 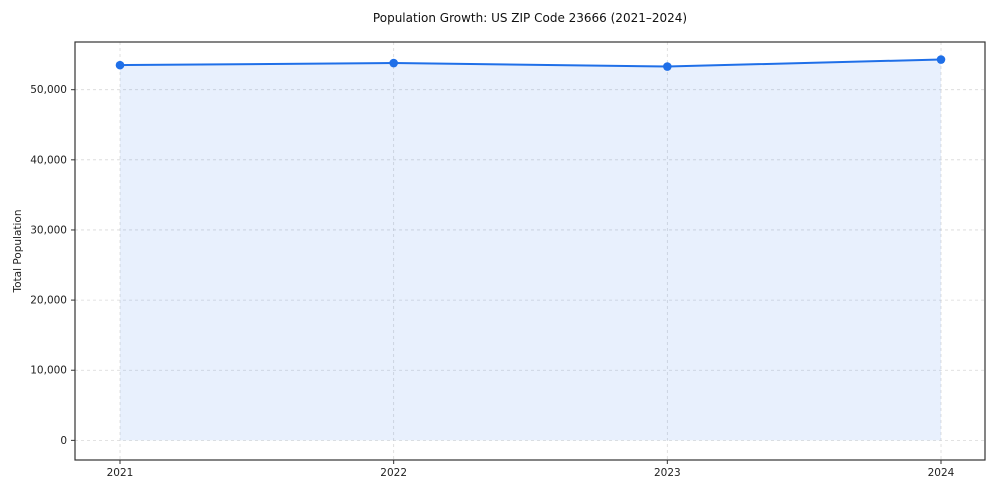 What do you see at coordinates (48, 90) in the screenshot?
I see `y-tick-label: 50,000` at bounding box center [48, 90].